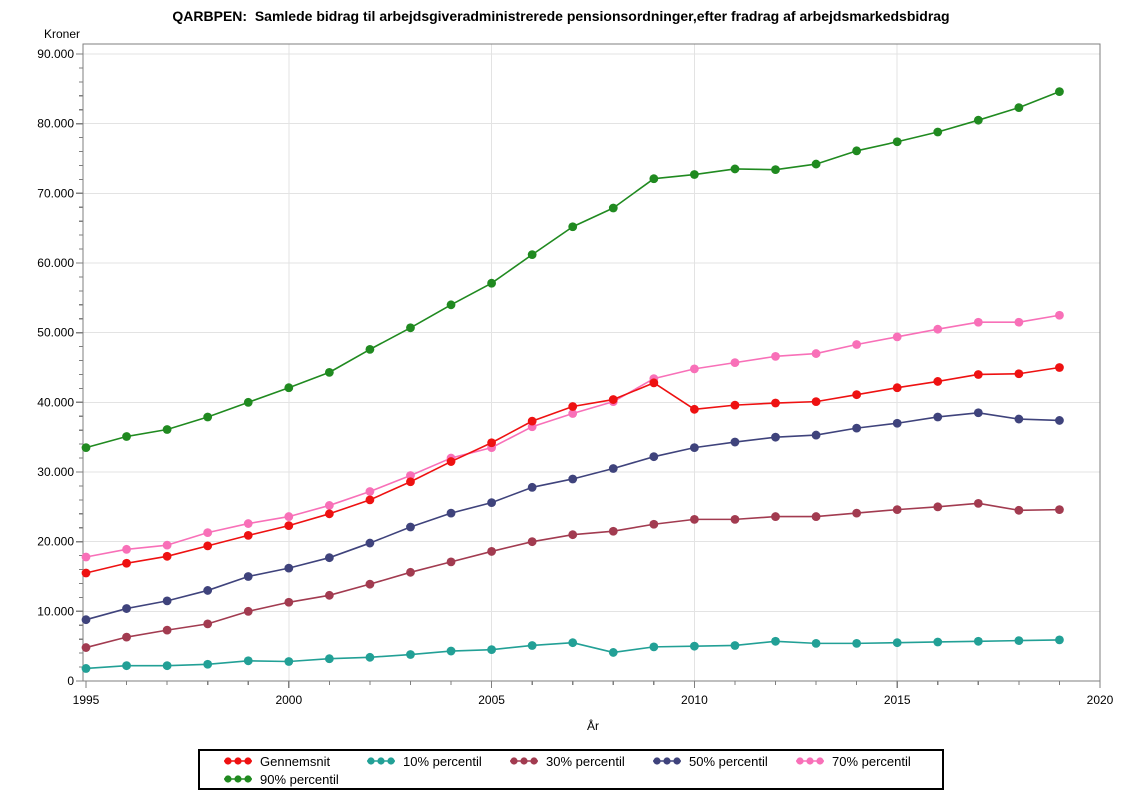  Describe the element at coordinates (238, 779) in the screenshot. I see `legend-marker-90-percentil` at that location.